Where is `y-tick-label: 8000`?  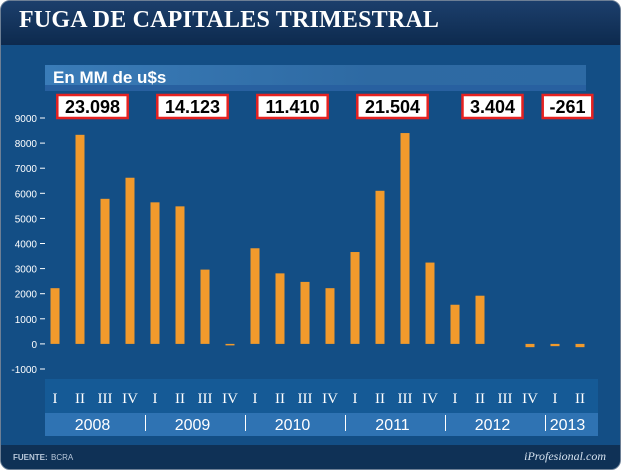 y-tick-label: 8000 is located at coordinates (26, 144).